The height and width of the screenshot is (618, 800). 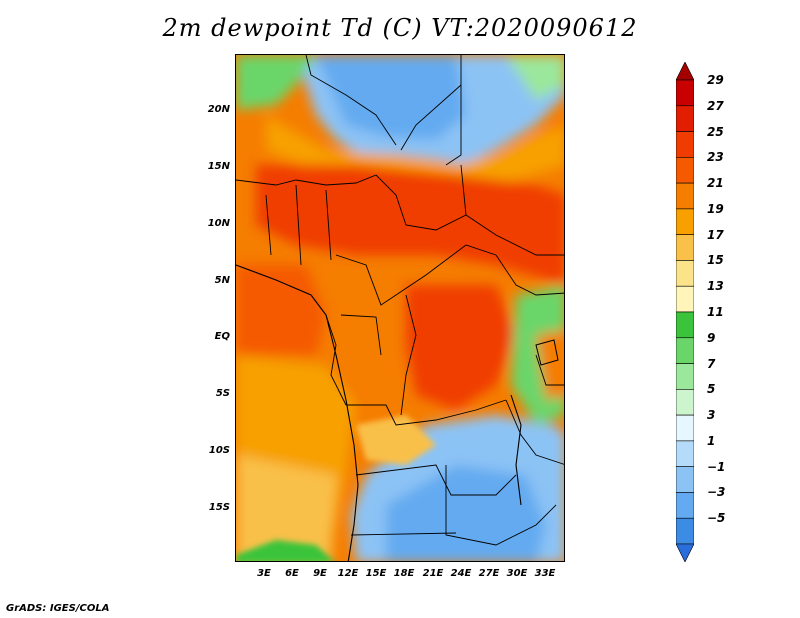 What do you see at coordinates (348, 573) in the screenshot?
I see `lon-label-12e: 12E` at bounding box center [348, 573].